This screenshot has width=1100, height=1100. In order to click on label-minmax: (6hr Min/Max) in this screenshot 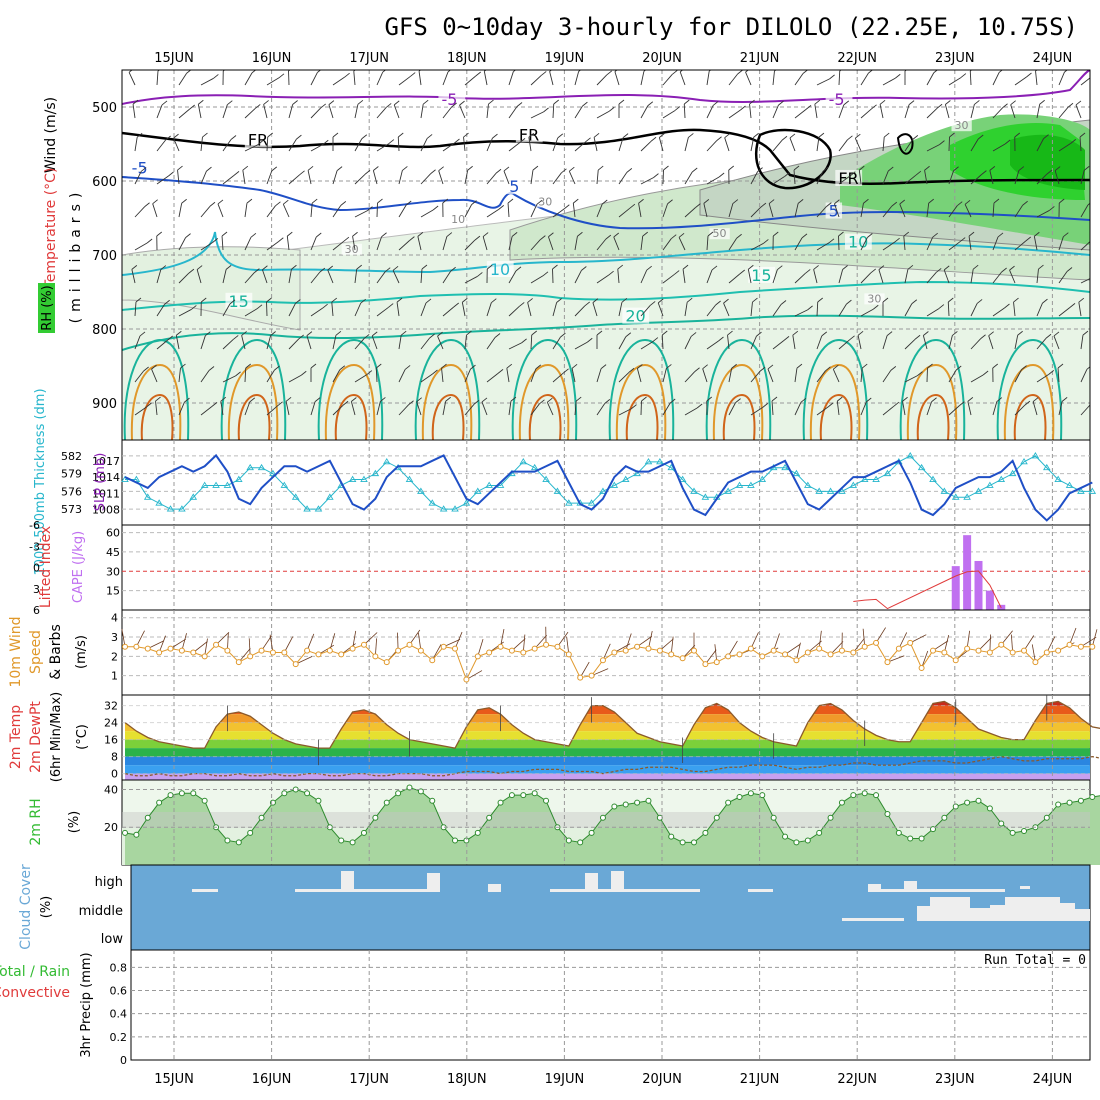, I will do `click(56, 737)`.